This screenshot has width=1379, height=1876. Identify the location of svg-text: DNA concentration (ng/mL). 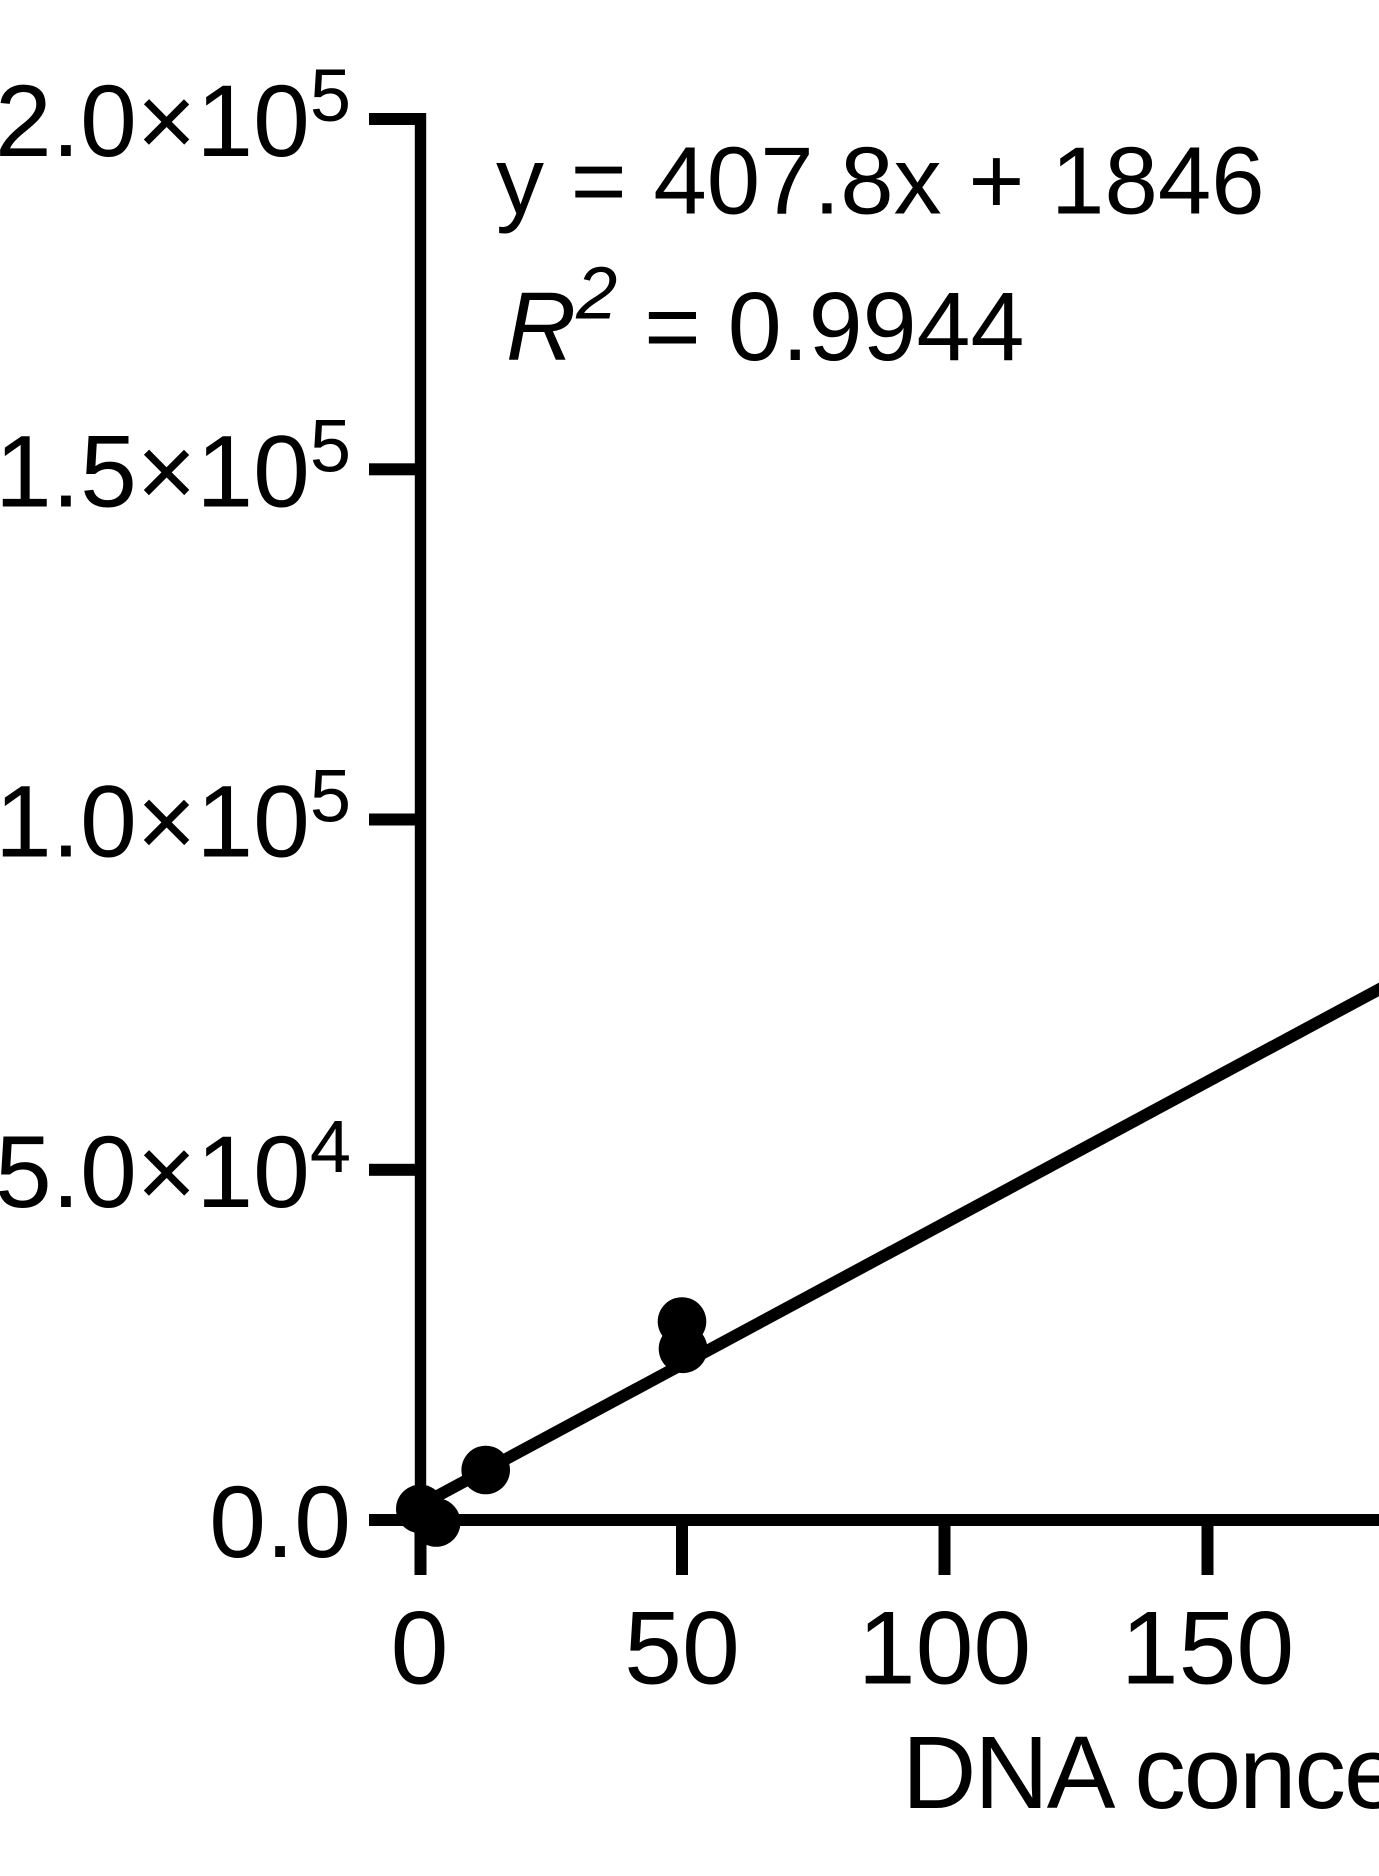
(1140, 1772).